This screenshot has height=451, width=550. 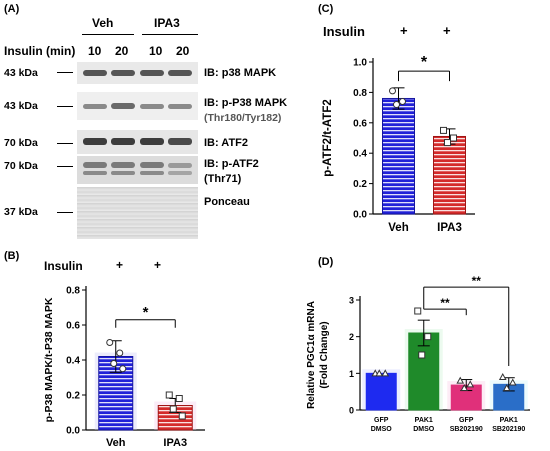 What do you see at coordinates (223, 179) in the screenshot?
I see `ib-sub-label-4: (Thr71)` at bounding box center [223, 179].